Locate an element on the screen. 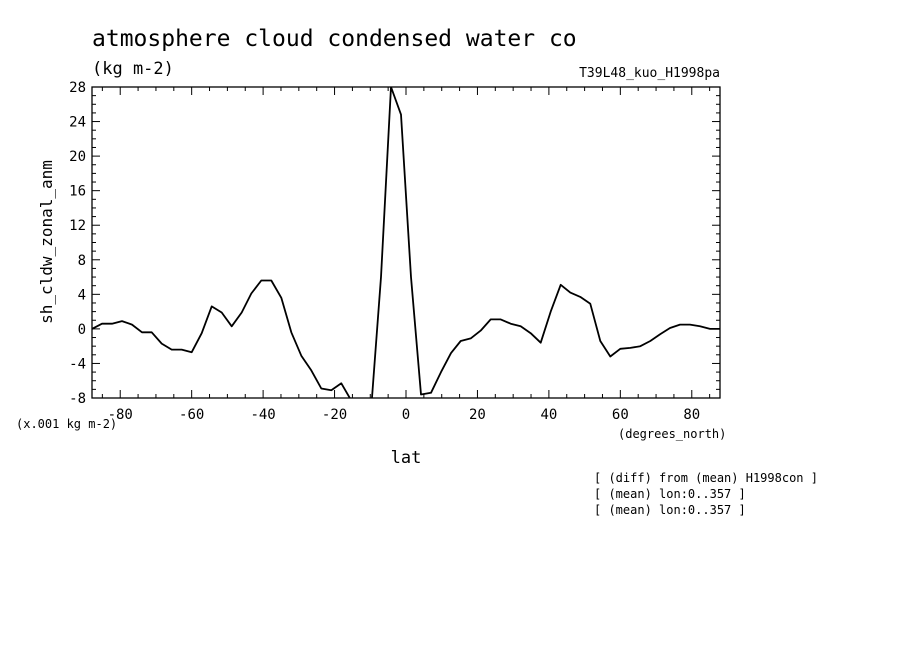  x-tick-label: 20 is located at coordinates (477, 415).